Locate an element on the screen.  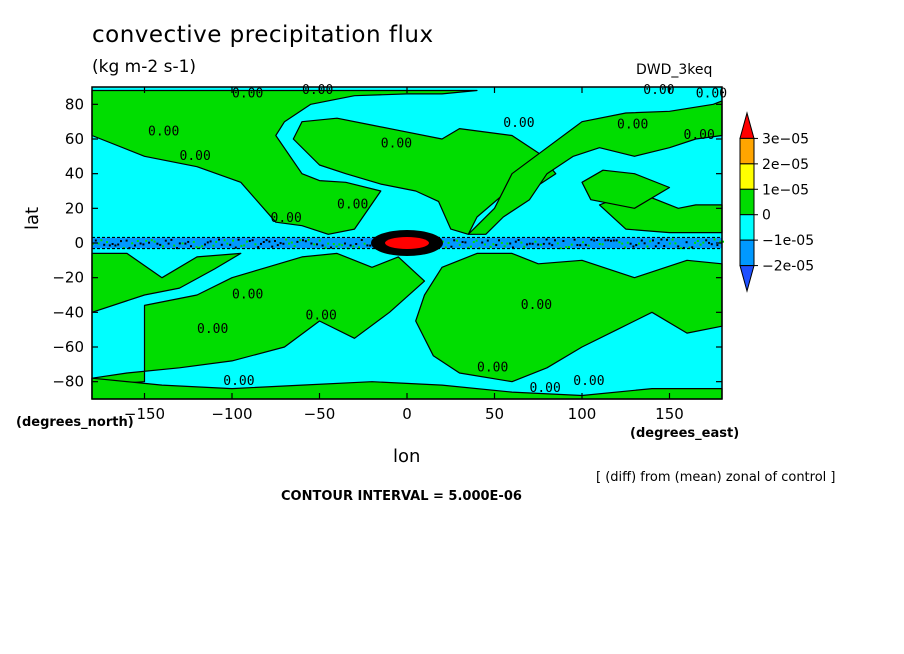
colorbar-label: −2e-05 is located at coordinates (788, 267).